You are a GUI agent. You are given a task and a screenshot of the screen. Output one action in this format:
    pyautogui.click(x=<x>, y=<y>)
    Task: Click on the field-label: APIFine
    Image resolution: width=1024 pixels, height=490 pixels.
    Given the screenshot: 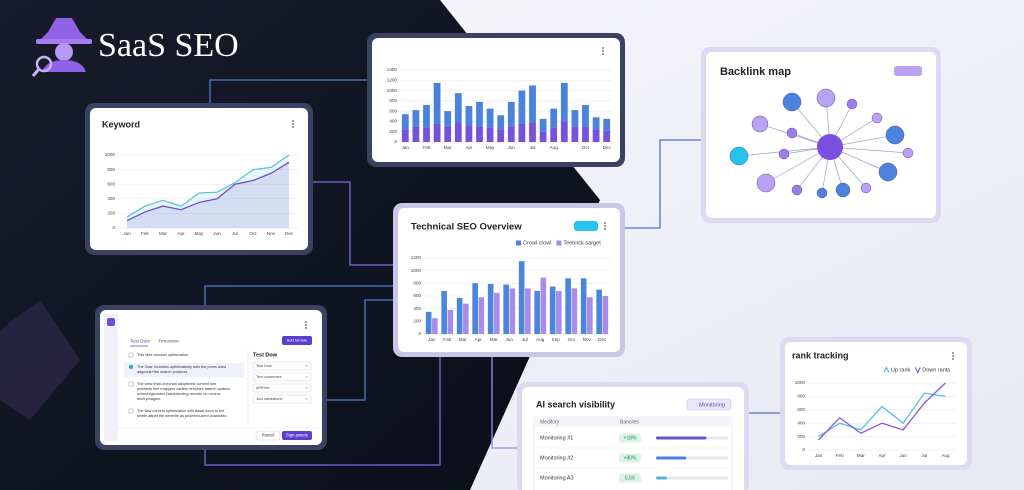 What is the action you would take?
    pyautogui.click(x=263, y=388)
    